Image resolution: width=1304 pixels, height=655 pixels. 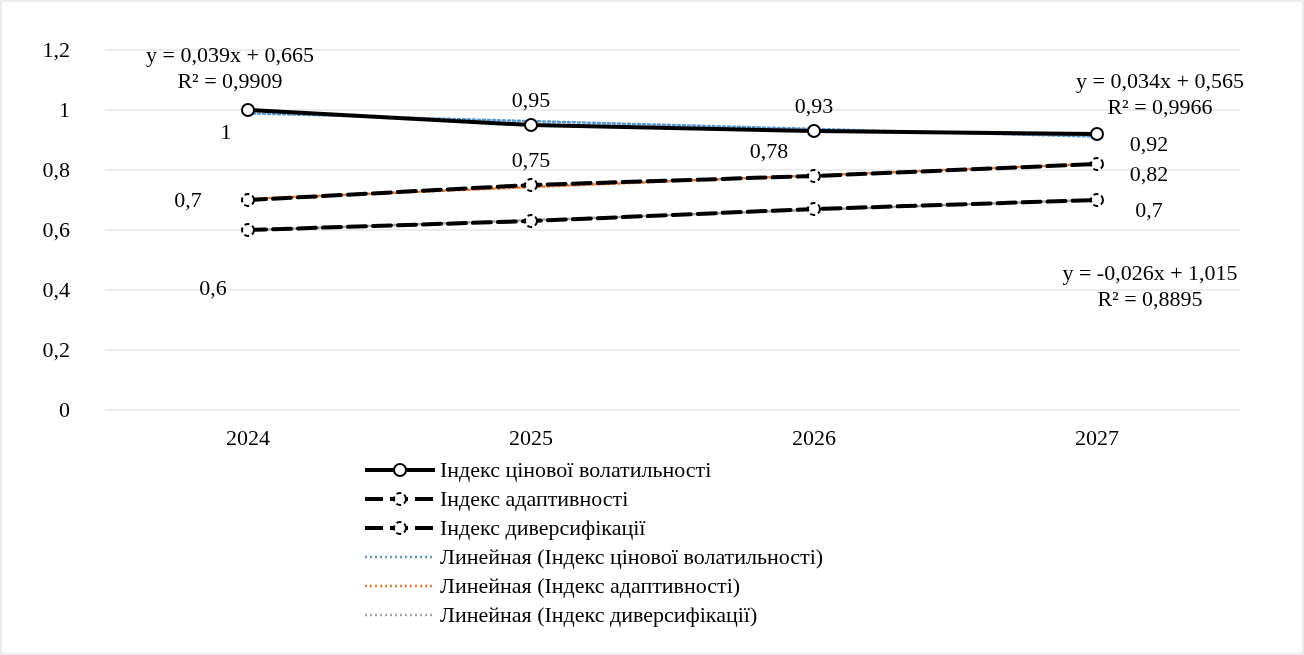 What do you see at coordinates (814, 437) in the screenshot?
I see `x-tick-label: 2026` at bounding box center [814, 437].